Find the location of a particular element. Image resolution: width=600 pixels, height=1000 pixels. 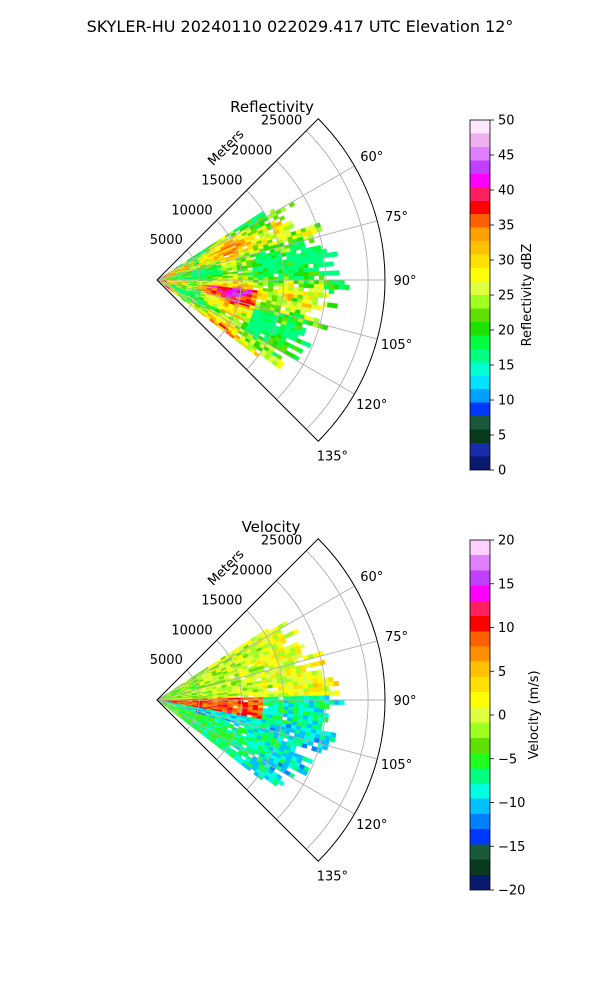

velocity-echo-field is located at coordinates (250, 703).